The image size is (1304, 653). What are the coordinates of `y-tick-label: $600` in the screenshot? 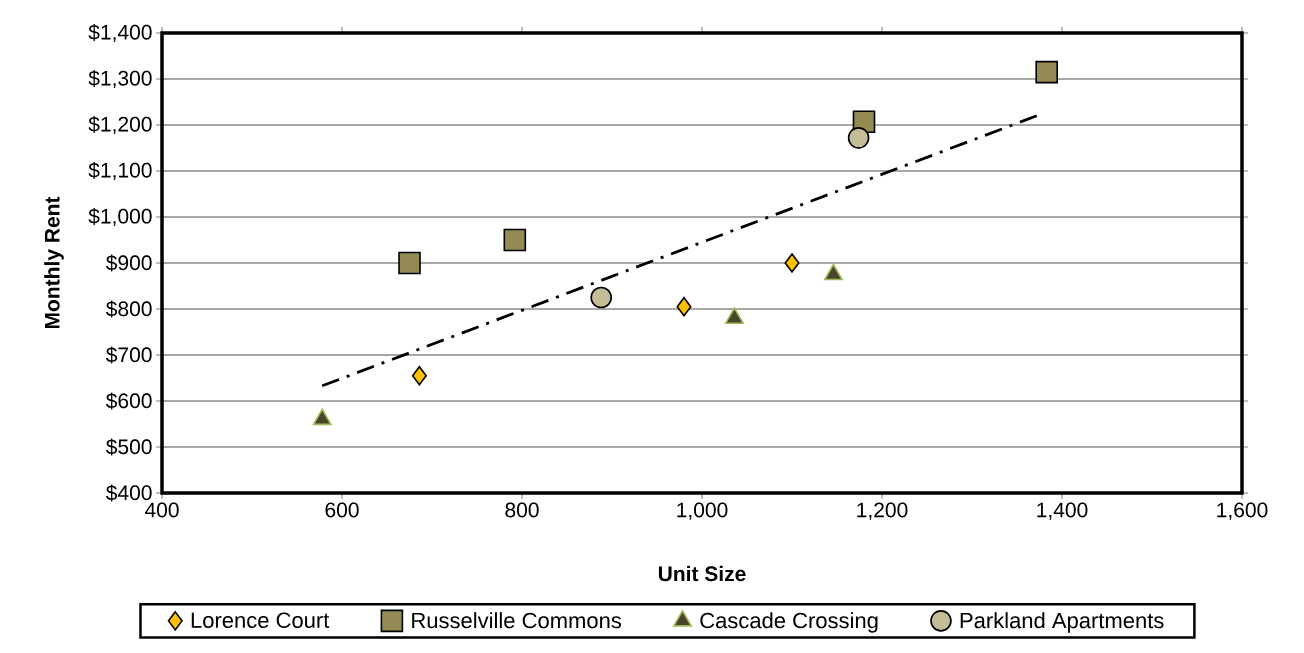 It's located at (128, 401).